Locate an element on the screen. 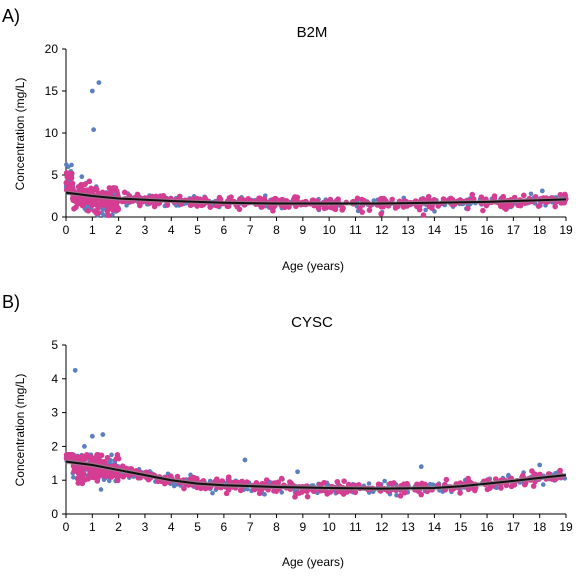  panel-a-x-tick-label: 11 is located at coordinates (355, 230).